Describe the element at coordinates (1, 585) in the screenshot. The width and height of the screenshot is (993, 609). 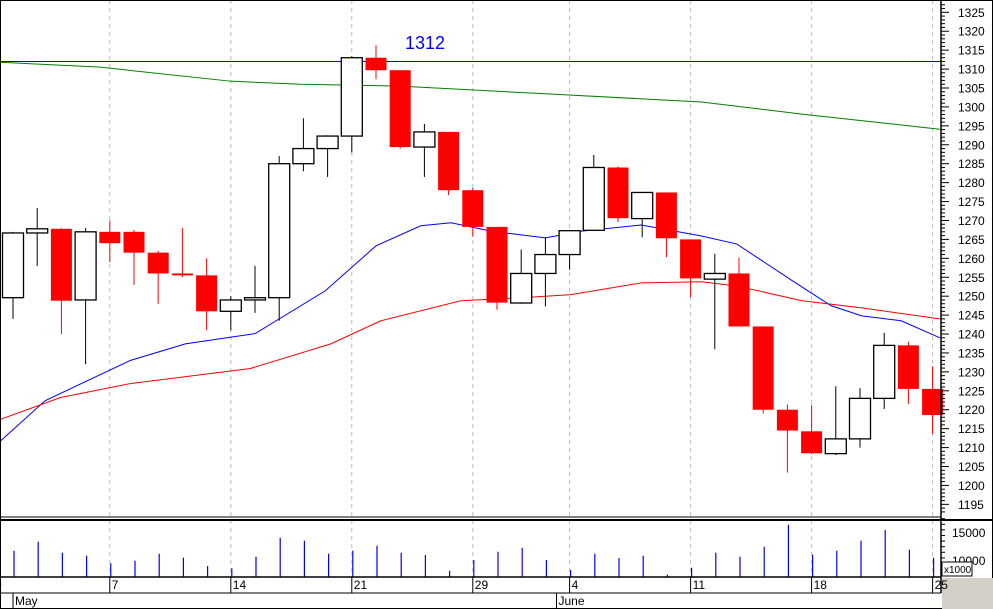
I see `date-tick-label: 0` at that location.